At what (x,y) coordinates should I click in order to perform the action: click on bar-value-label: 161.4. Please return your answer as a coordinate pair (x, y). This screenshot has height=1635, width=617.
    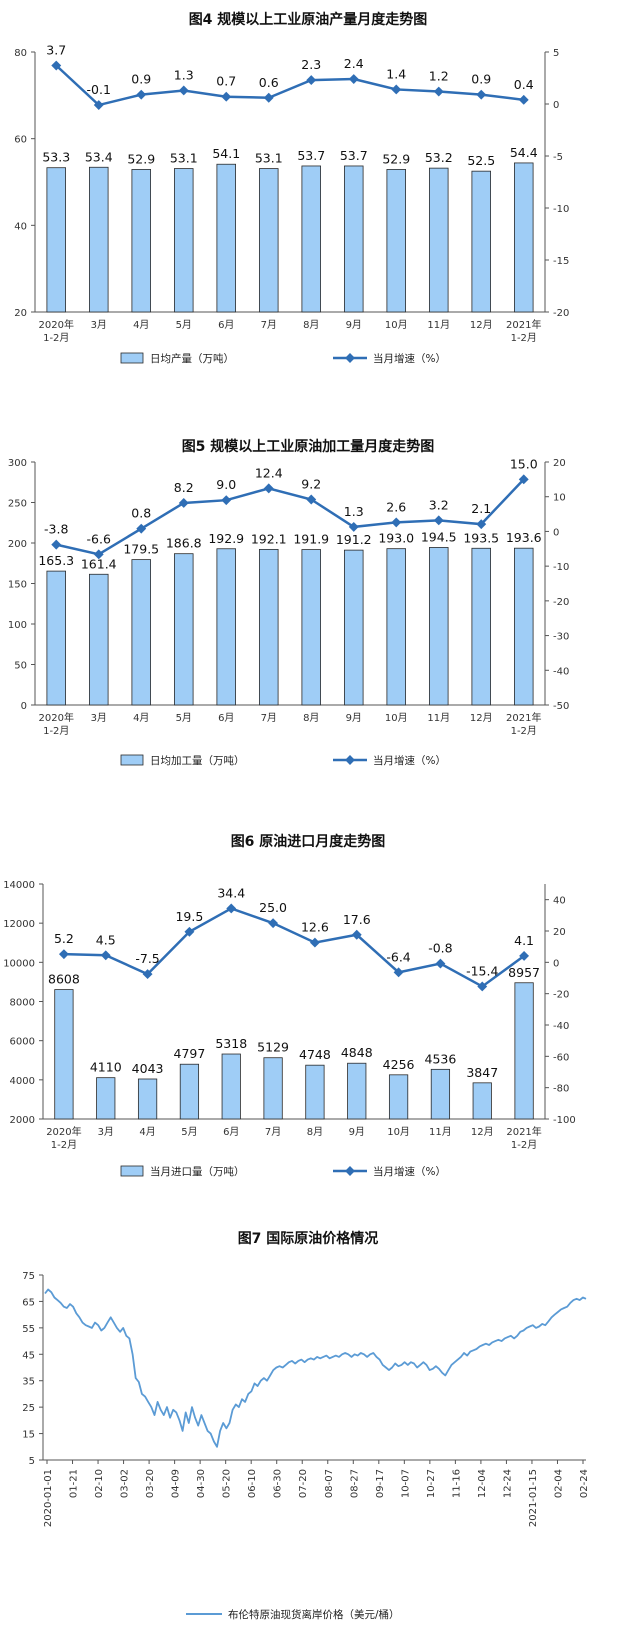
    Looking at the image, I should click on (99, 563).